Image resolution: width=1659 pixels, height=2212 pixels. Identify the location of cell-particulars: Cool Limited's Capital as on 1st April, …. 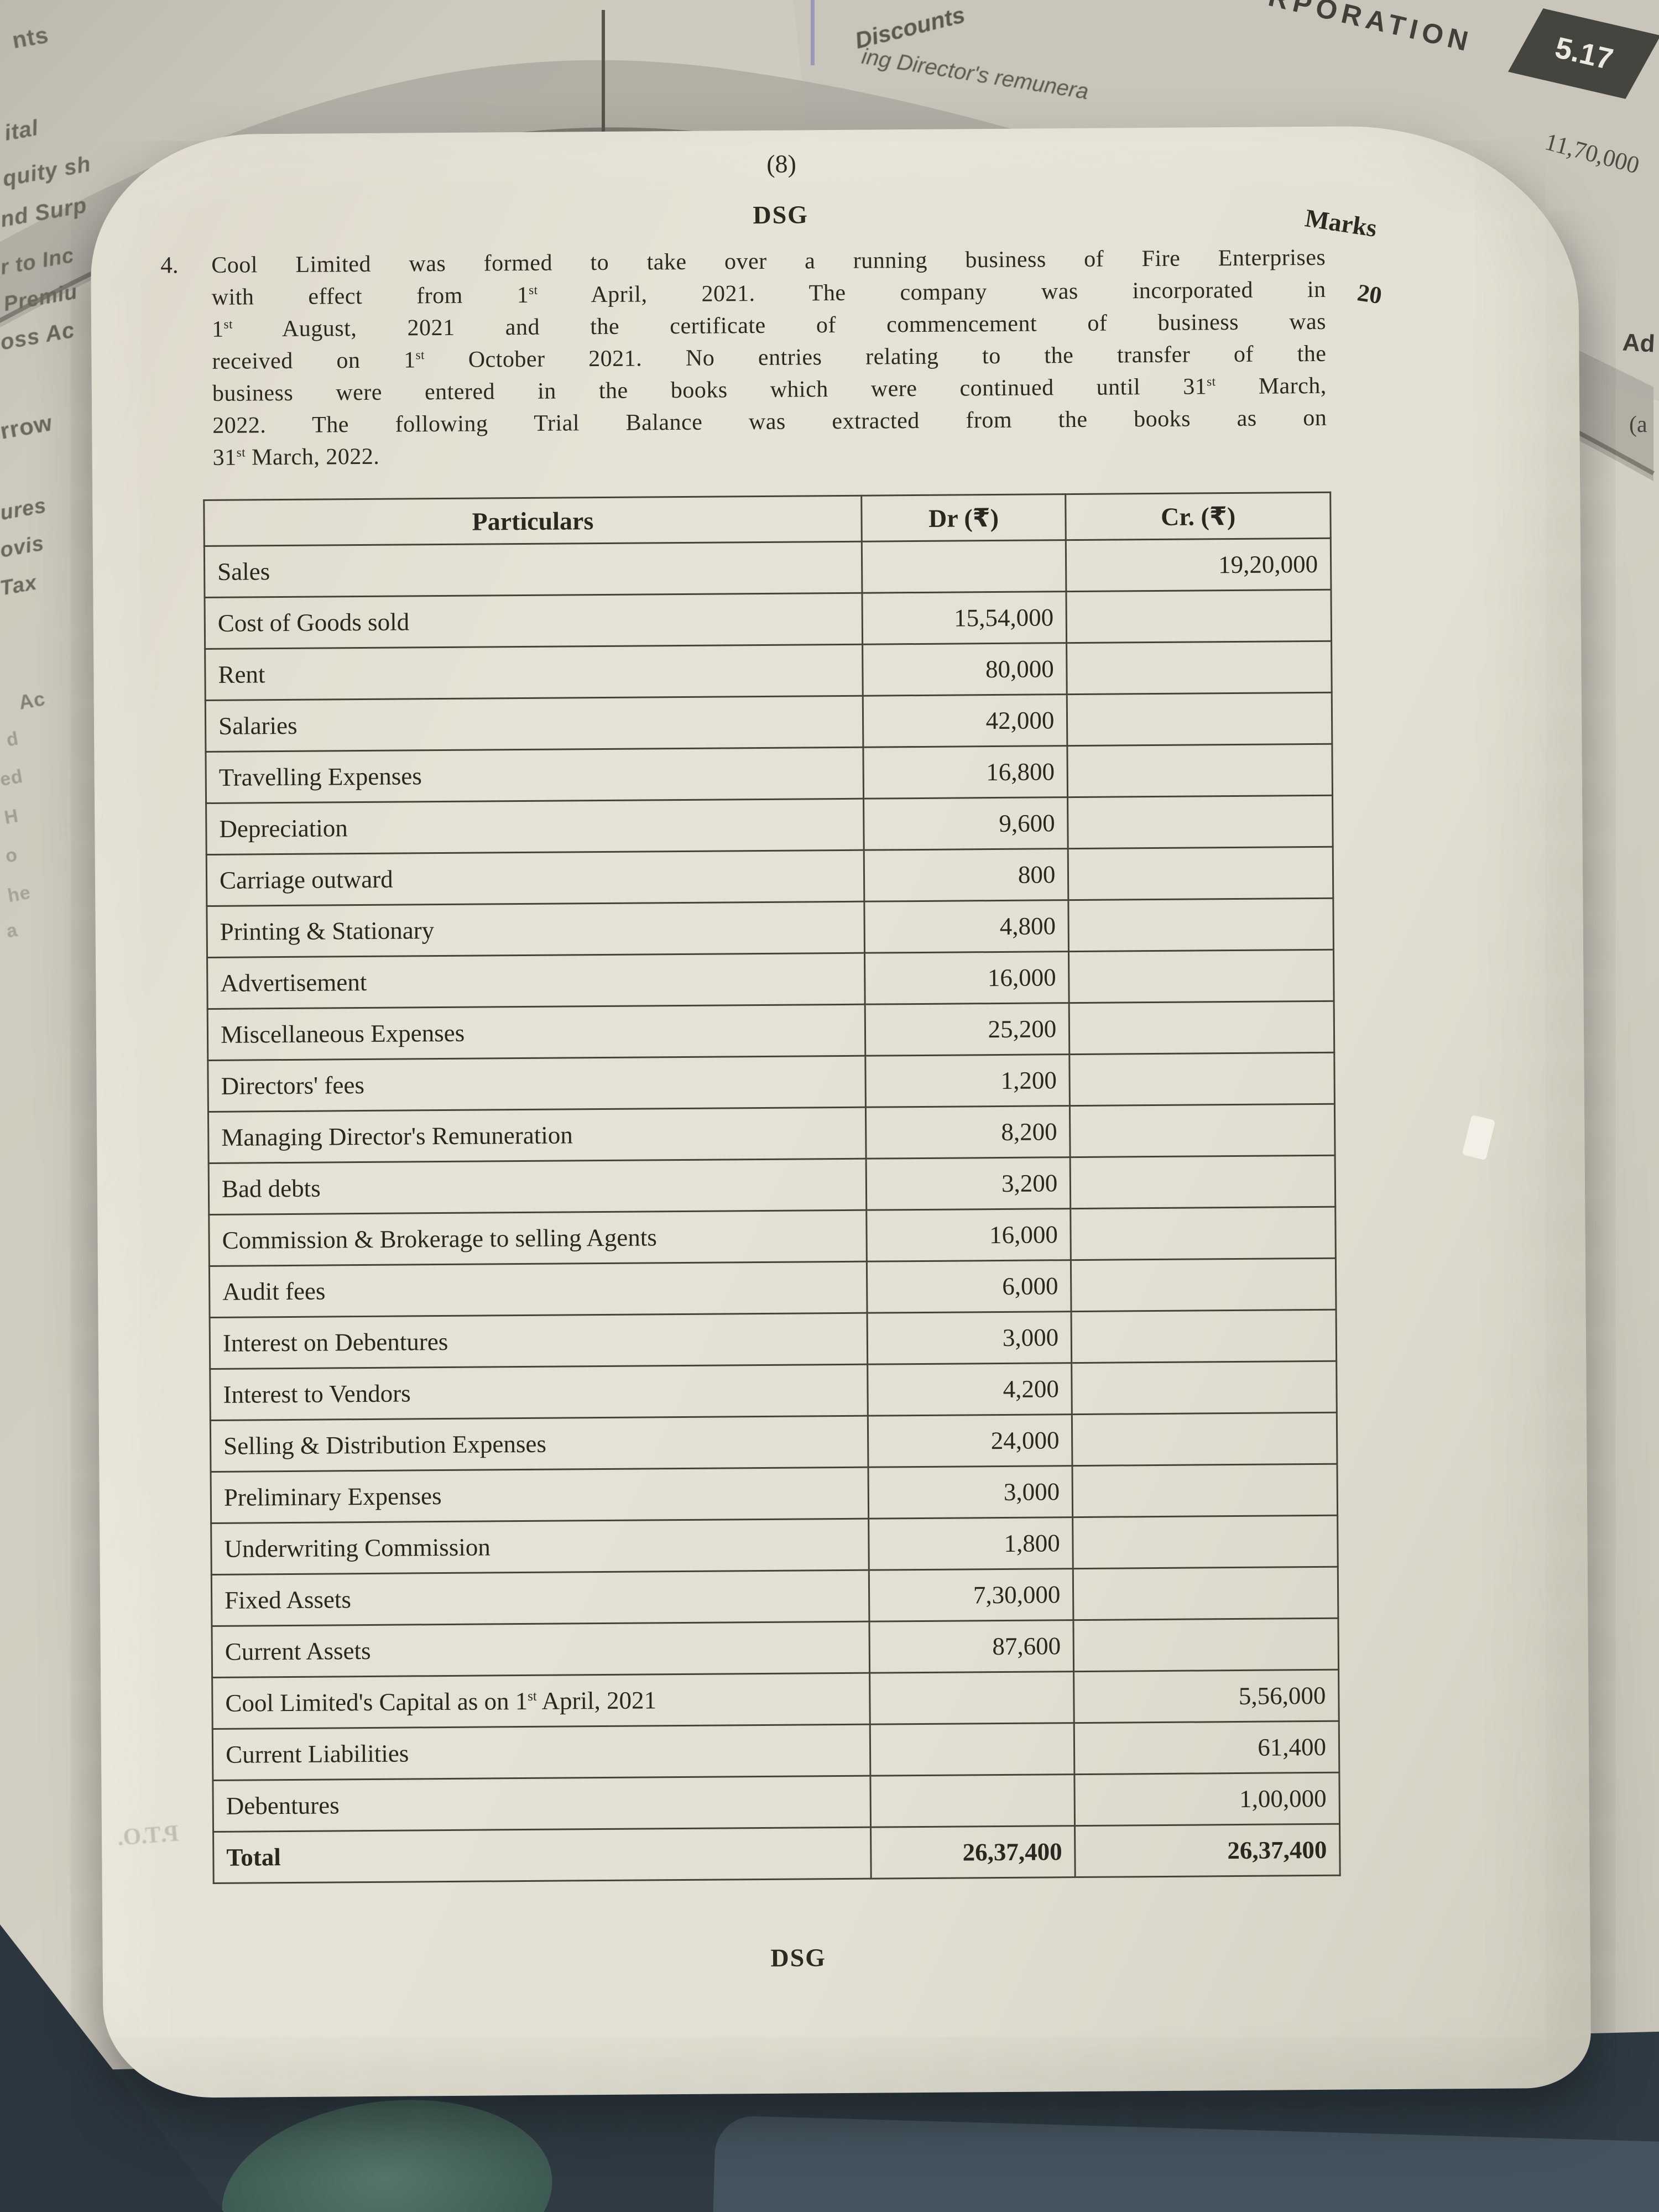
(541, 1701).